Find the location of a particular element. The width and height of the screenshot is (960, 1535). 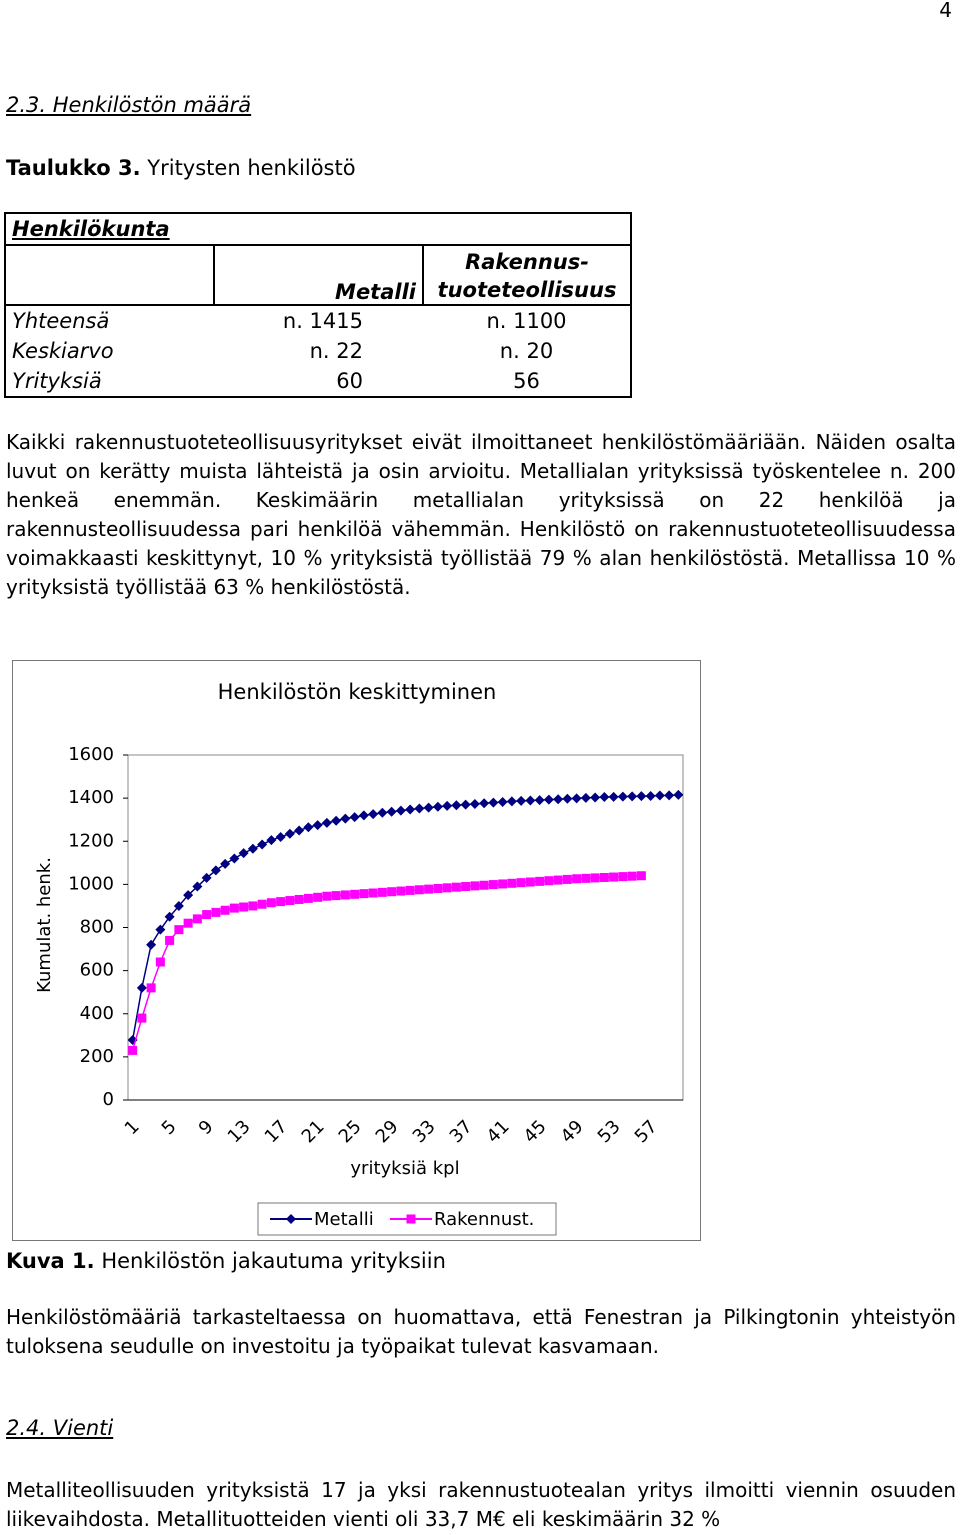

table-cell: 56 is located at coordinates (526, 381).